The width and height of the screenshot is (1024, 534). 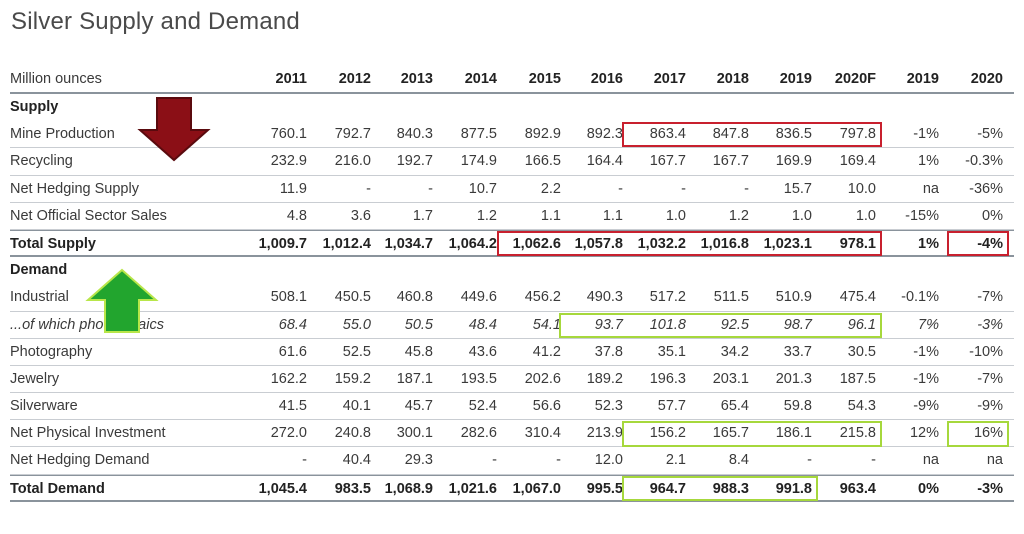 I want to click on row-label: ...of which photovoltaics, so click(x=87, y=324).